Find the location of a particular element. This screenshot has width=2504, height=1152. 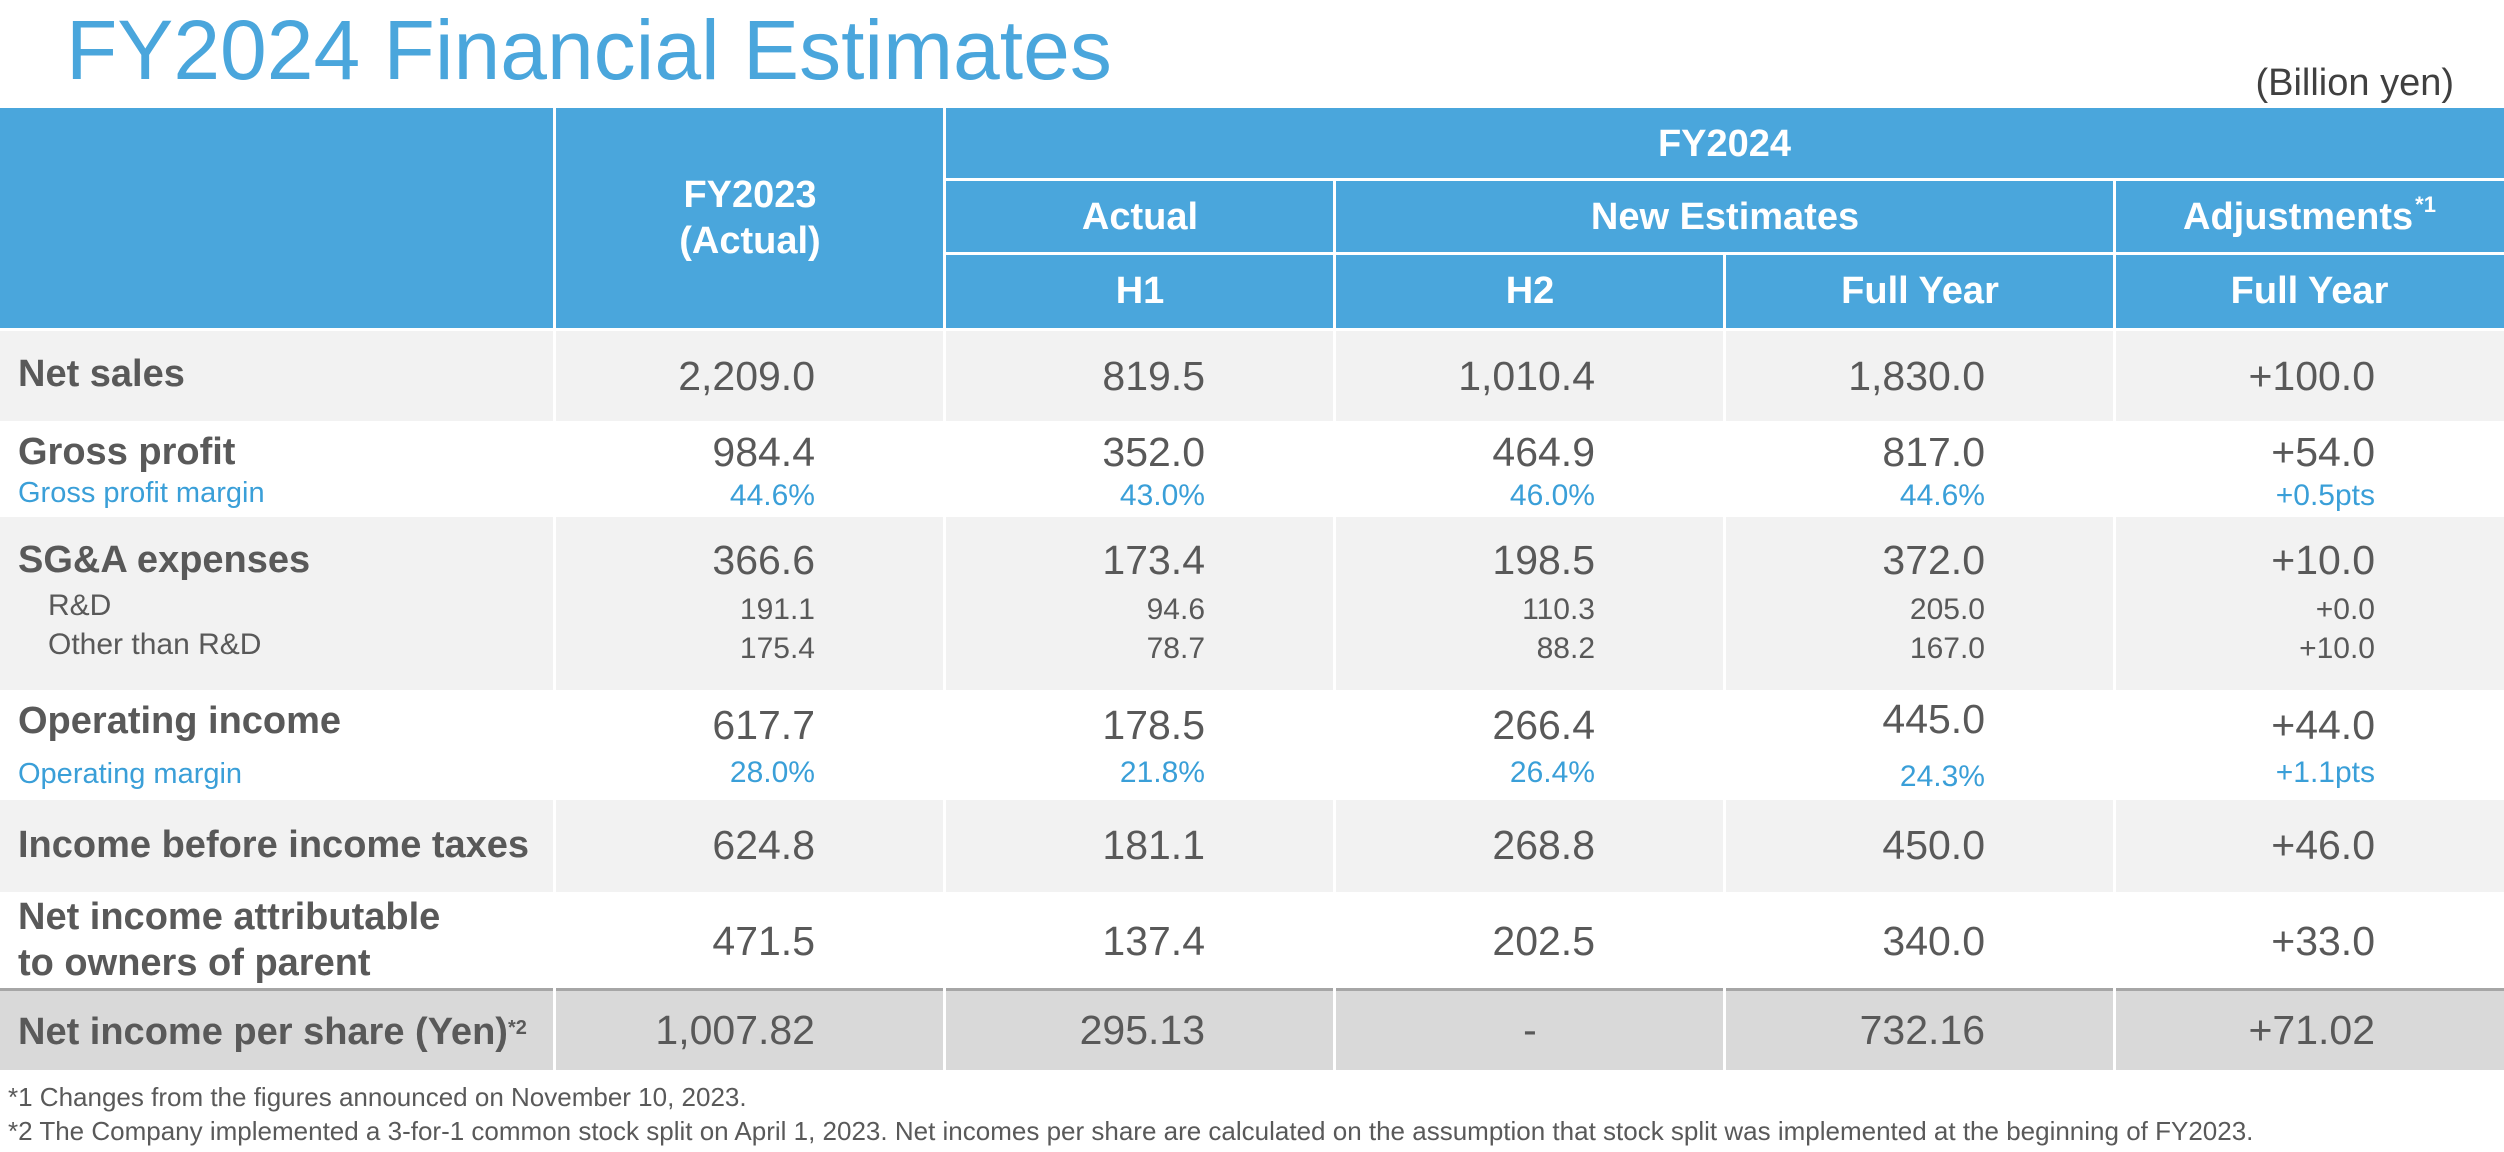

header-h1-text: H1 is located at coordinates (1140, 291).